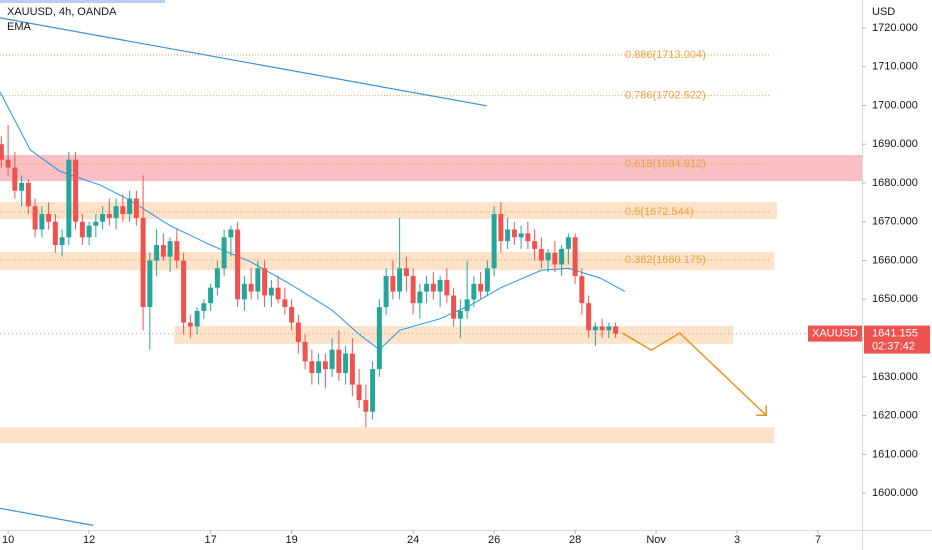 This screenshot has height=550, width=932. I want to click on y-tick-label: 1610.000, so click(895, 454).